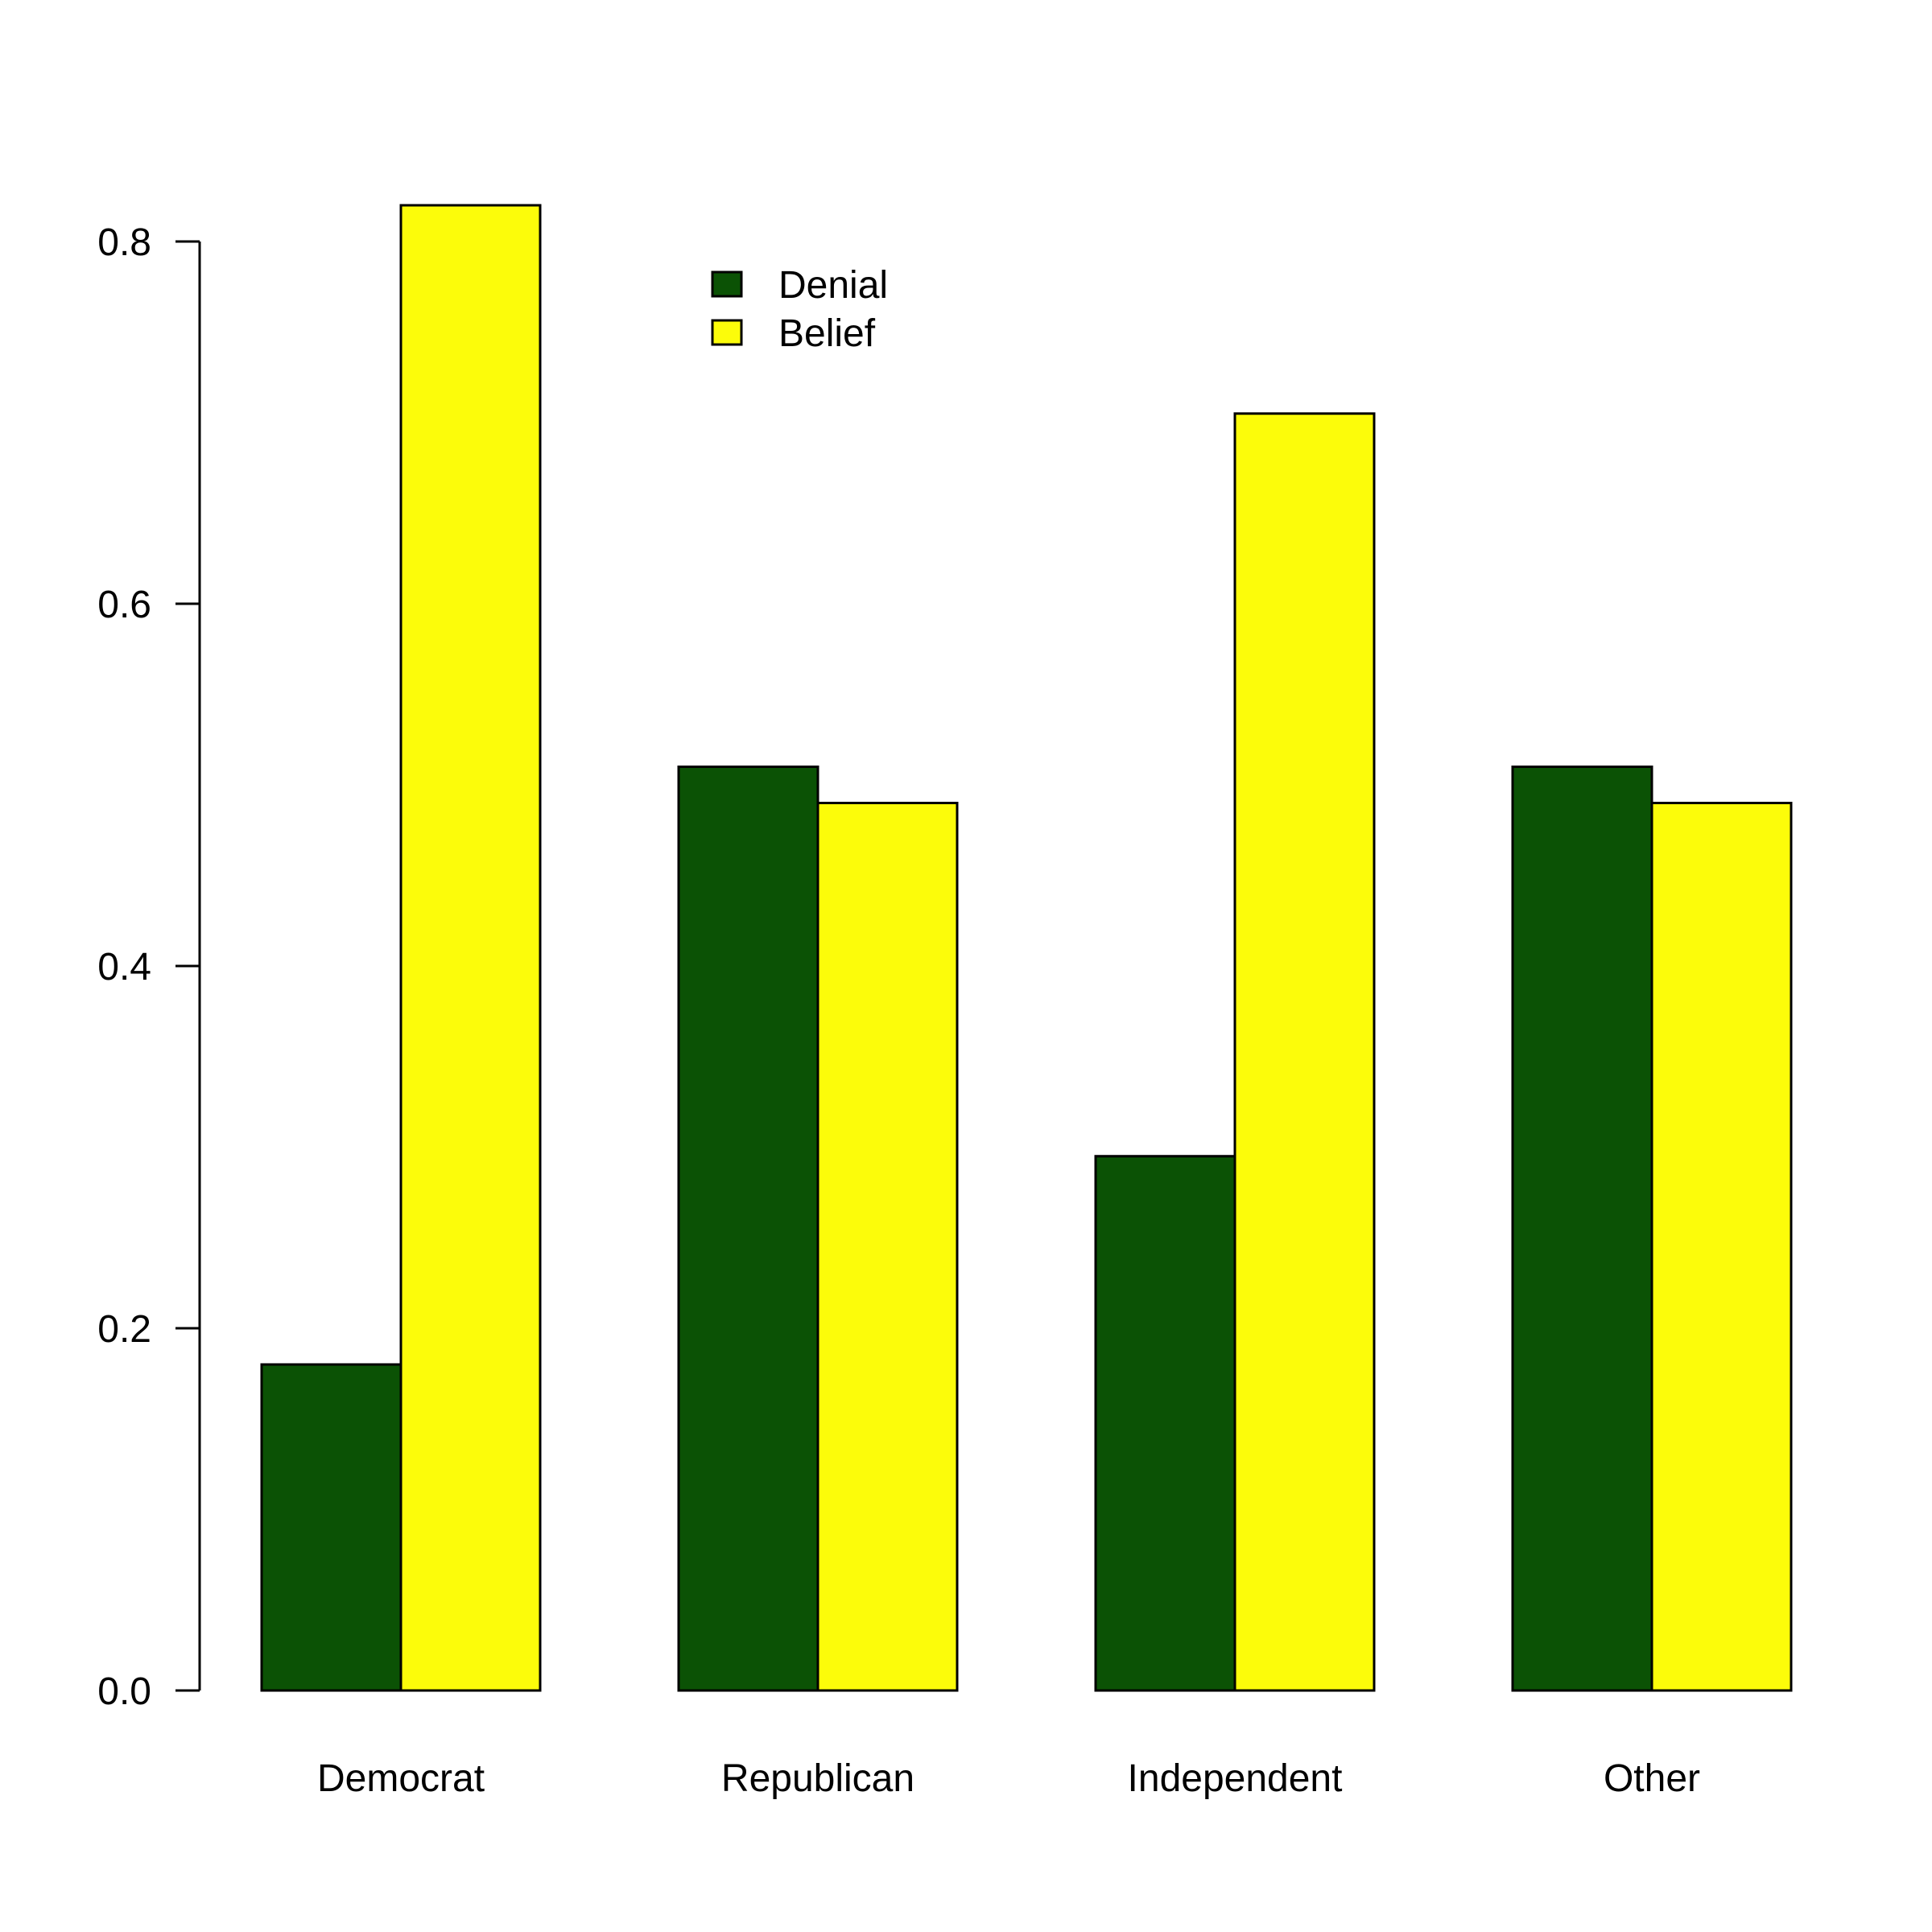 Image resolution: width=1932 pixels, height=1932 pixels. I want to click on legend-label-denial: Denial, so click(833, 285).